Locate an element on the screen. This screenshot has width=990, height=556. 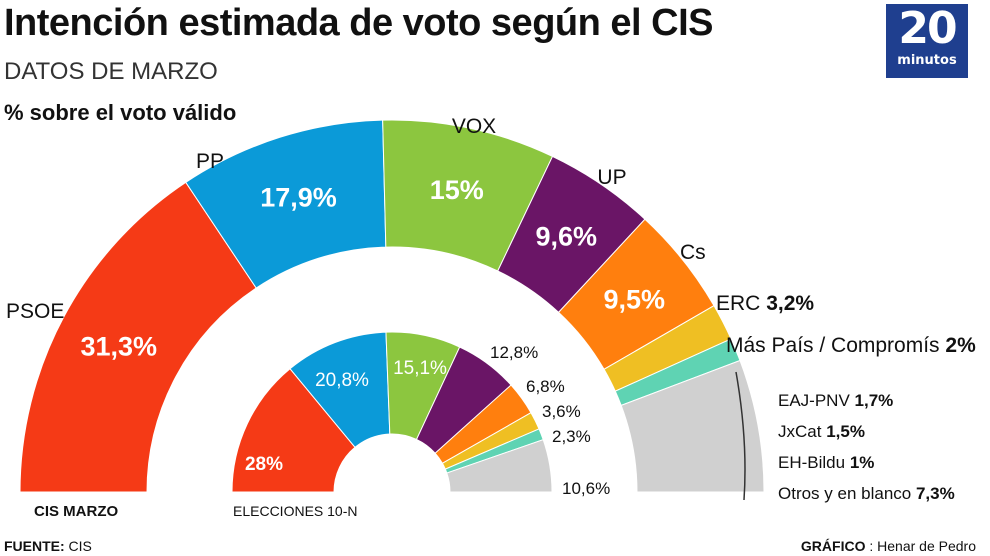
source-note: FUENTE: CIS is located at coordinates (48, 546).